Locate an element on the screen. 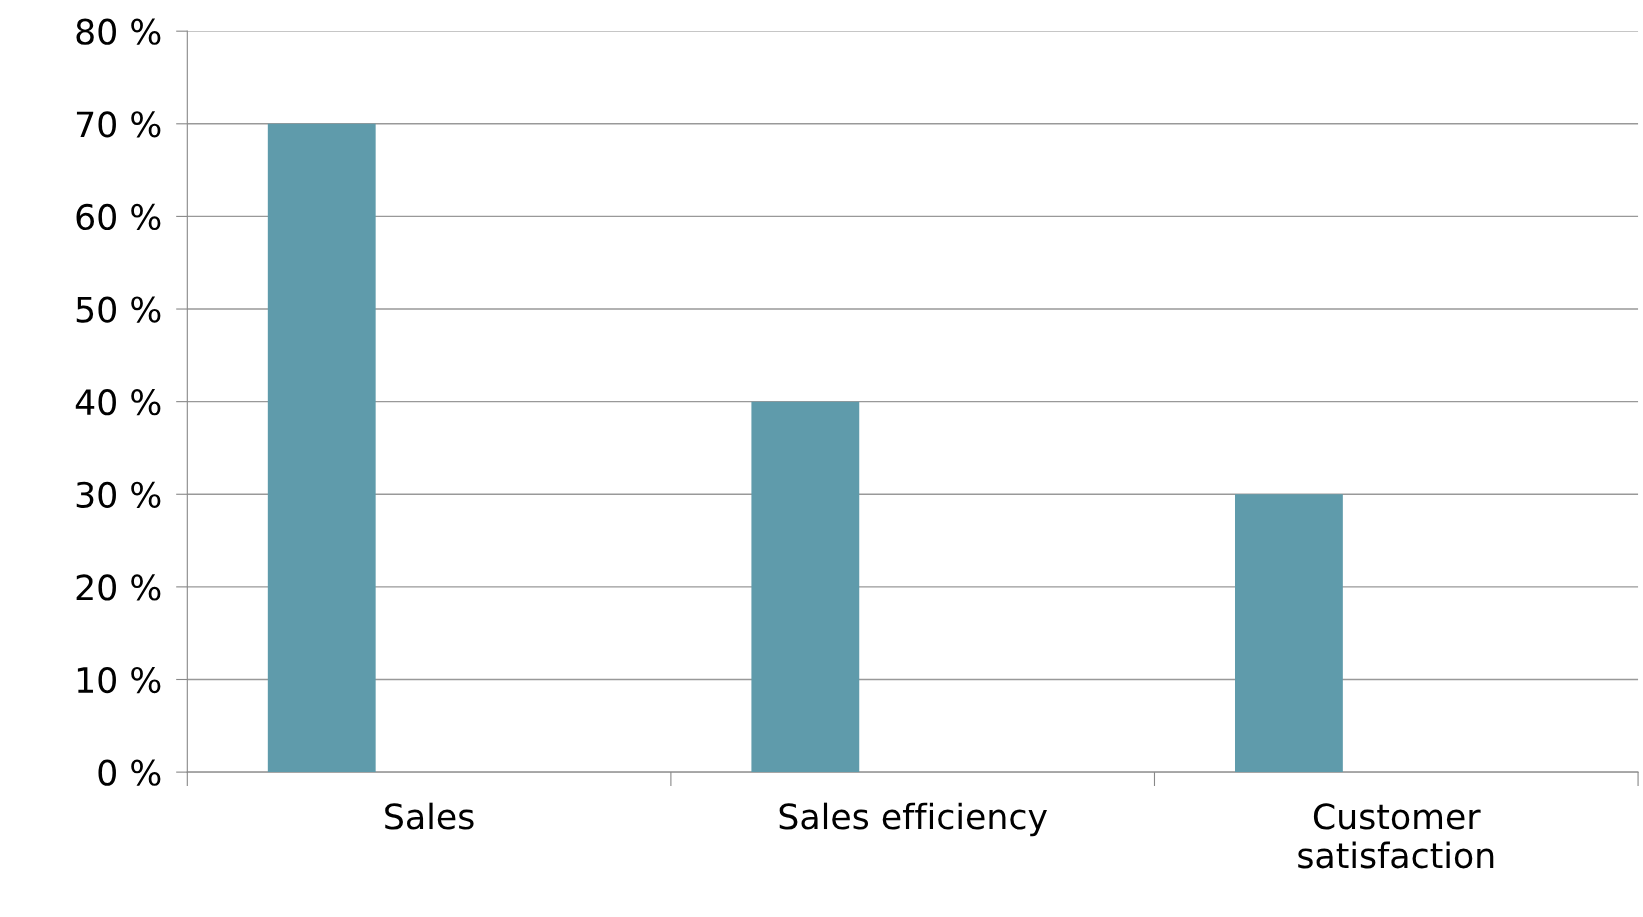 This screenshot has width=1643, height=917. y-tick-label: 80 % is located at coordinates (118, 31).